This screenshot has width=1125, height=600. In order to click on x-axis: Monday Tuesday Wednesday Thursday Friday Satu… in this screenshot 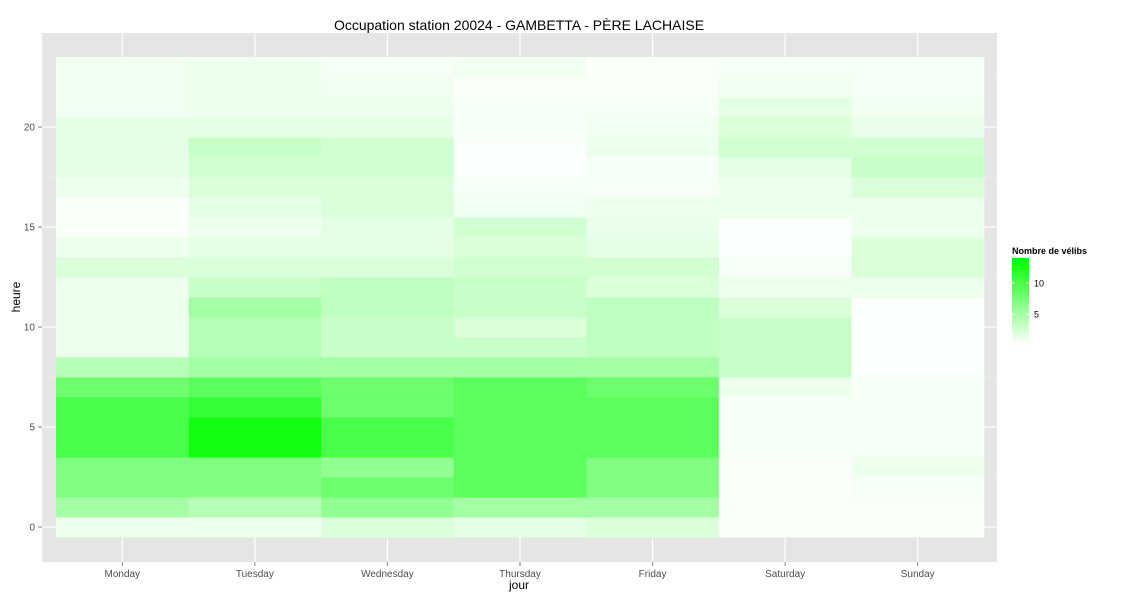, I will do `click(519, 571)`.